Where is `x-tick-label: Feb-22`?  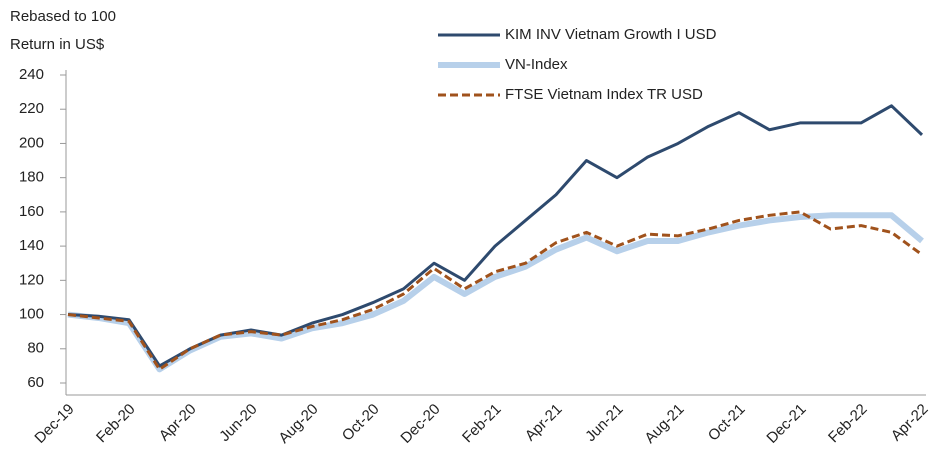
x-tick-label: Feb-22 is located at coordinates (848, 424).